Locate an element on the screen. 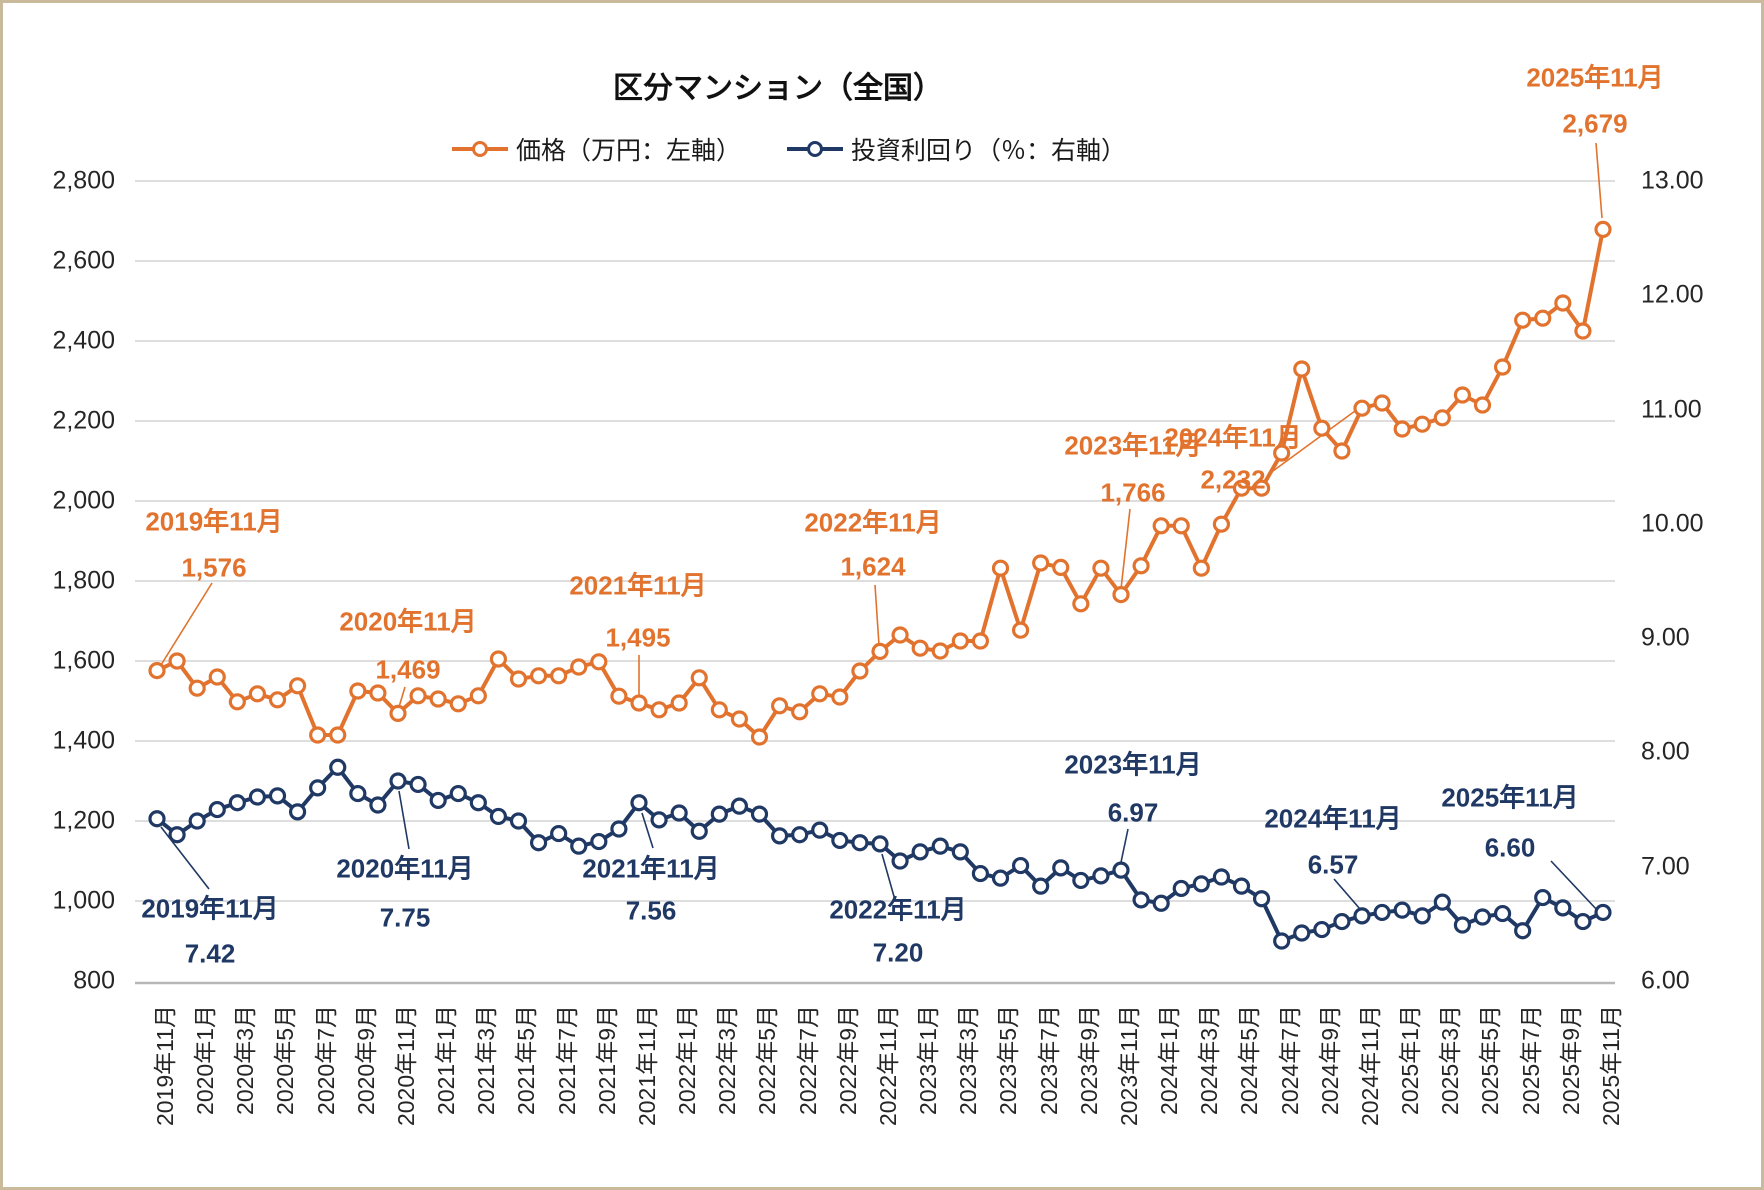  x-axis-label-text: 2025年5月 is located at coordinates (1490, 1060).